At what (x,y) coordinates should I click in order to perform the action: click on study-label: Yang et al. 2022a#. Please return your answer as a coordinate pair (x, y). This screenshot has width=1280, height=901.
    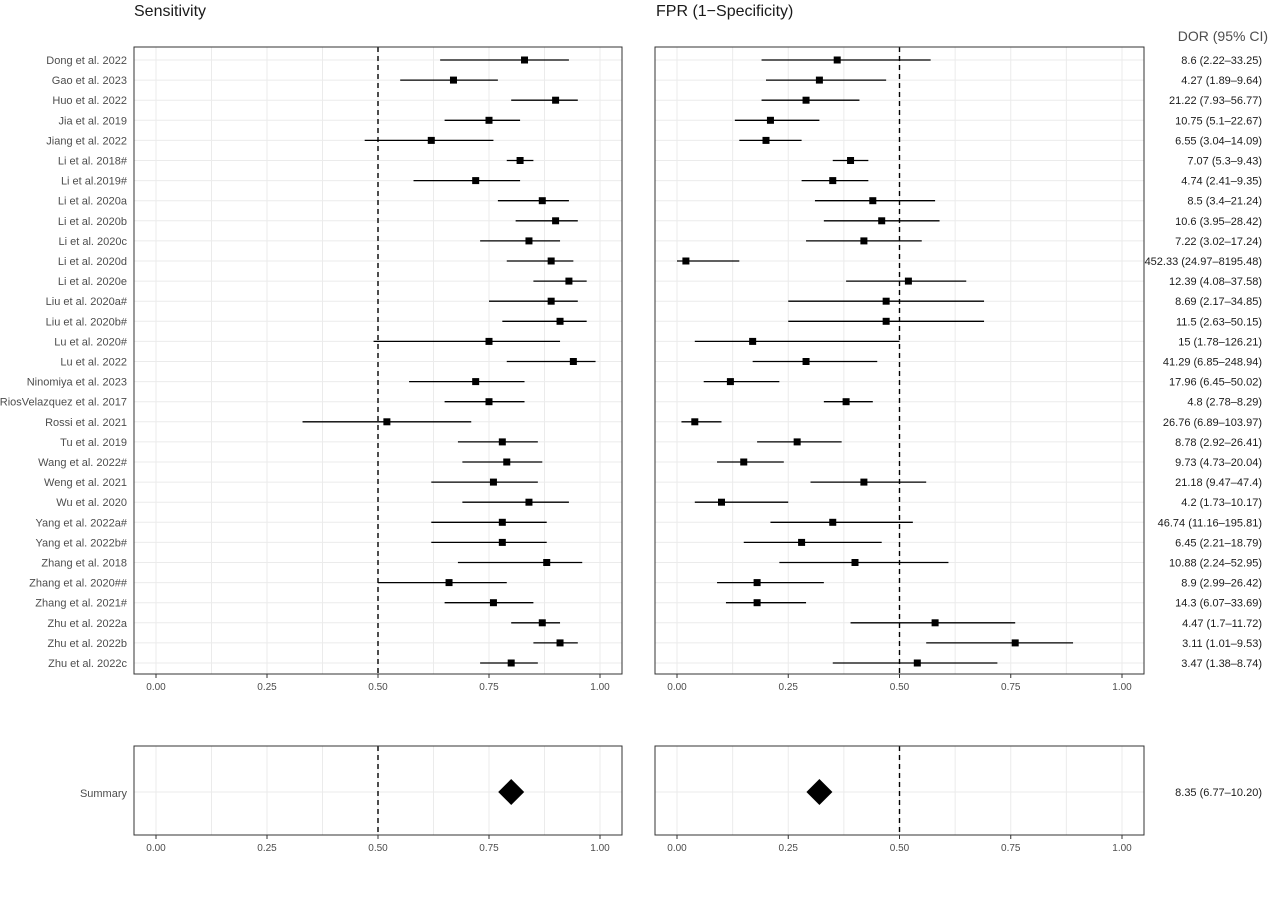
    Looking at the image, I should click on (81, 523).